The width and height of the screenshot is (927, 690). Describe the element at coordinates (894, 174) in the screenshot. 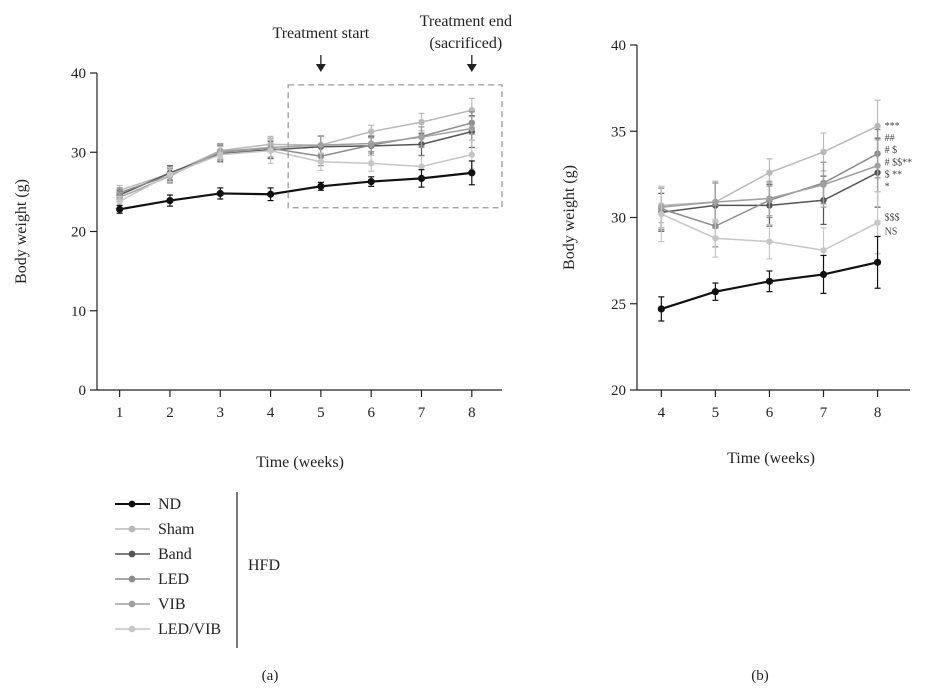

I see `panel-b-significance-mark: $ **` at that location.